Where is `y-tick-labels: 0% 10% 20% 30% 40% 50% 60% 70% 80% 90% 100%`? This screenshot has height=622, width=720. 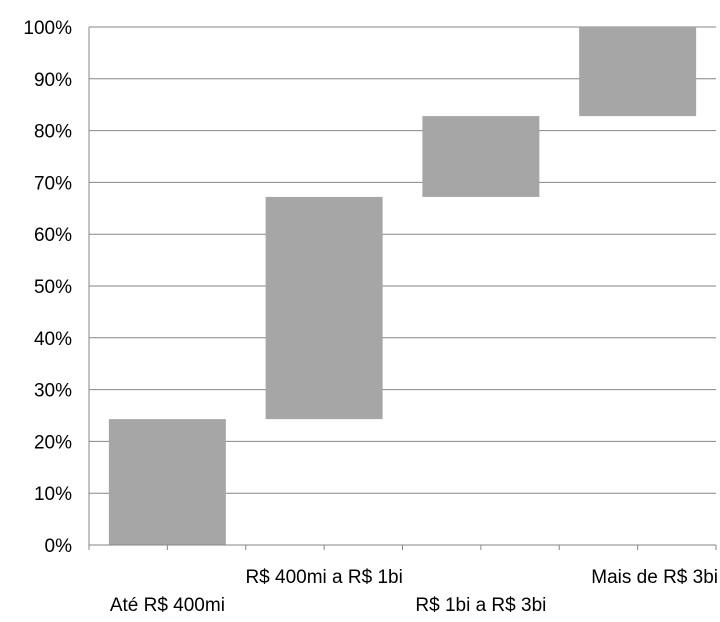
y-tick-labels: 0% 10% 20% 30% 40% 50% 60% 70% 80% 90% 100% is located at coordinates (47, 287).